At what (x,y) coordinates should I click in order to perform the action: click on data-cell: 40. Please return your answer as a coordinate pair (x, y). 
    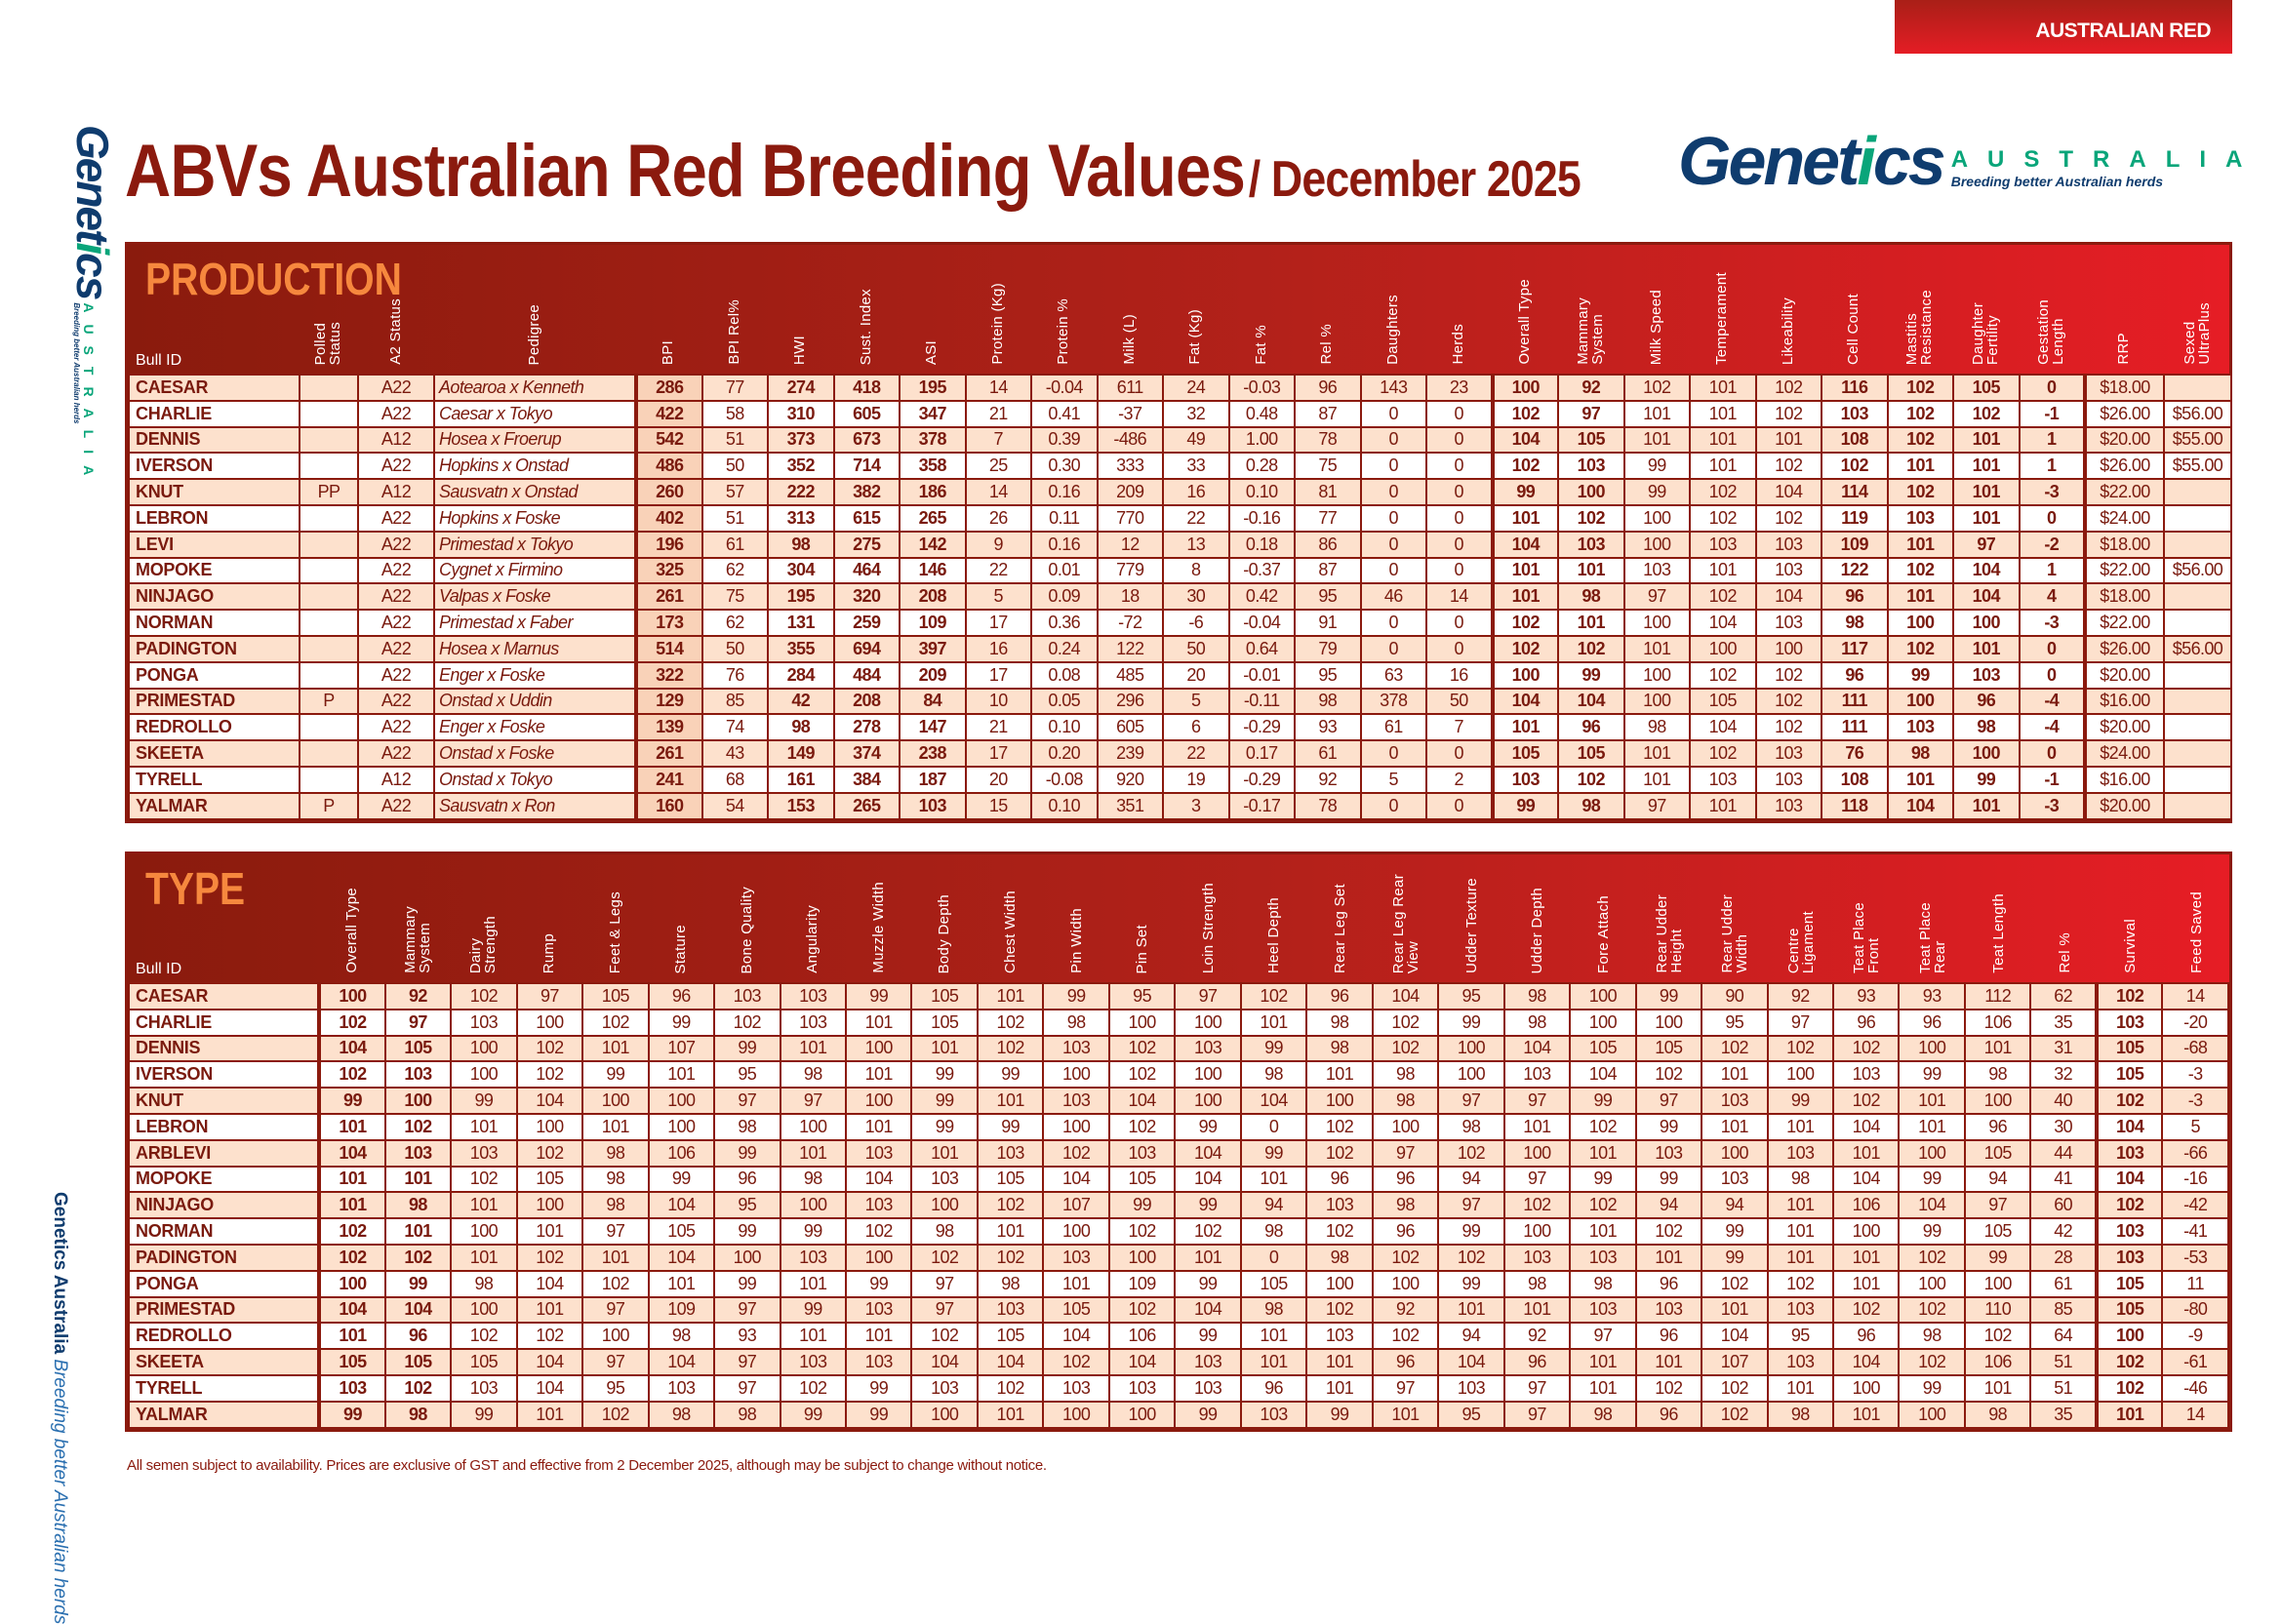
    Looking at the image, I should click on (2063, 1101).